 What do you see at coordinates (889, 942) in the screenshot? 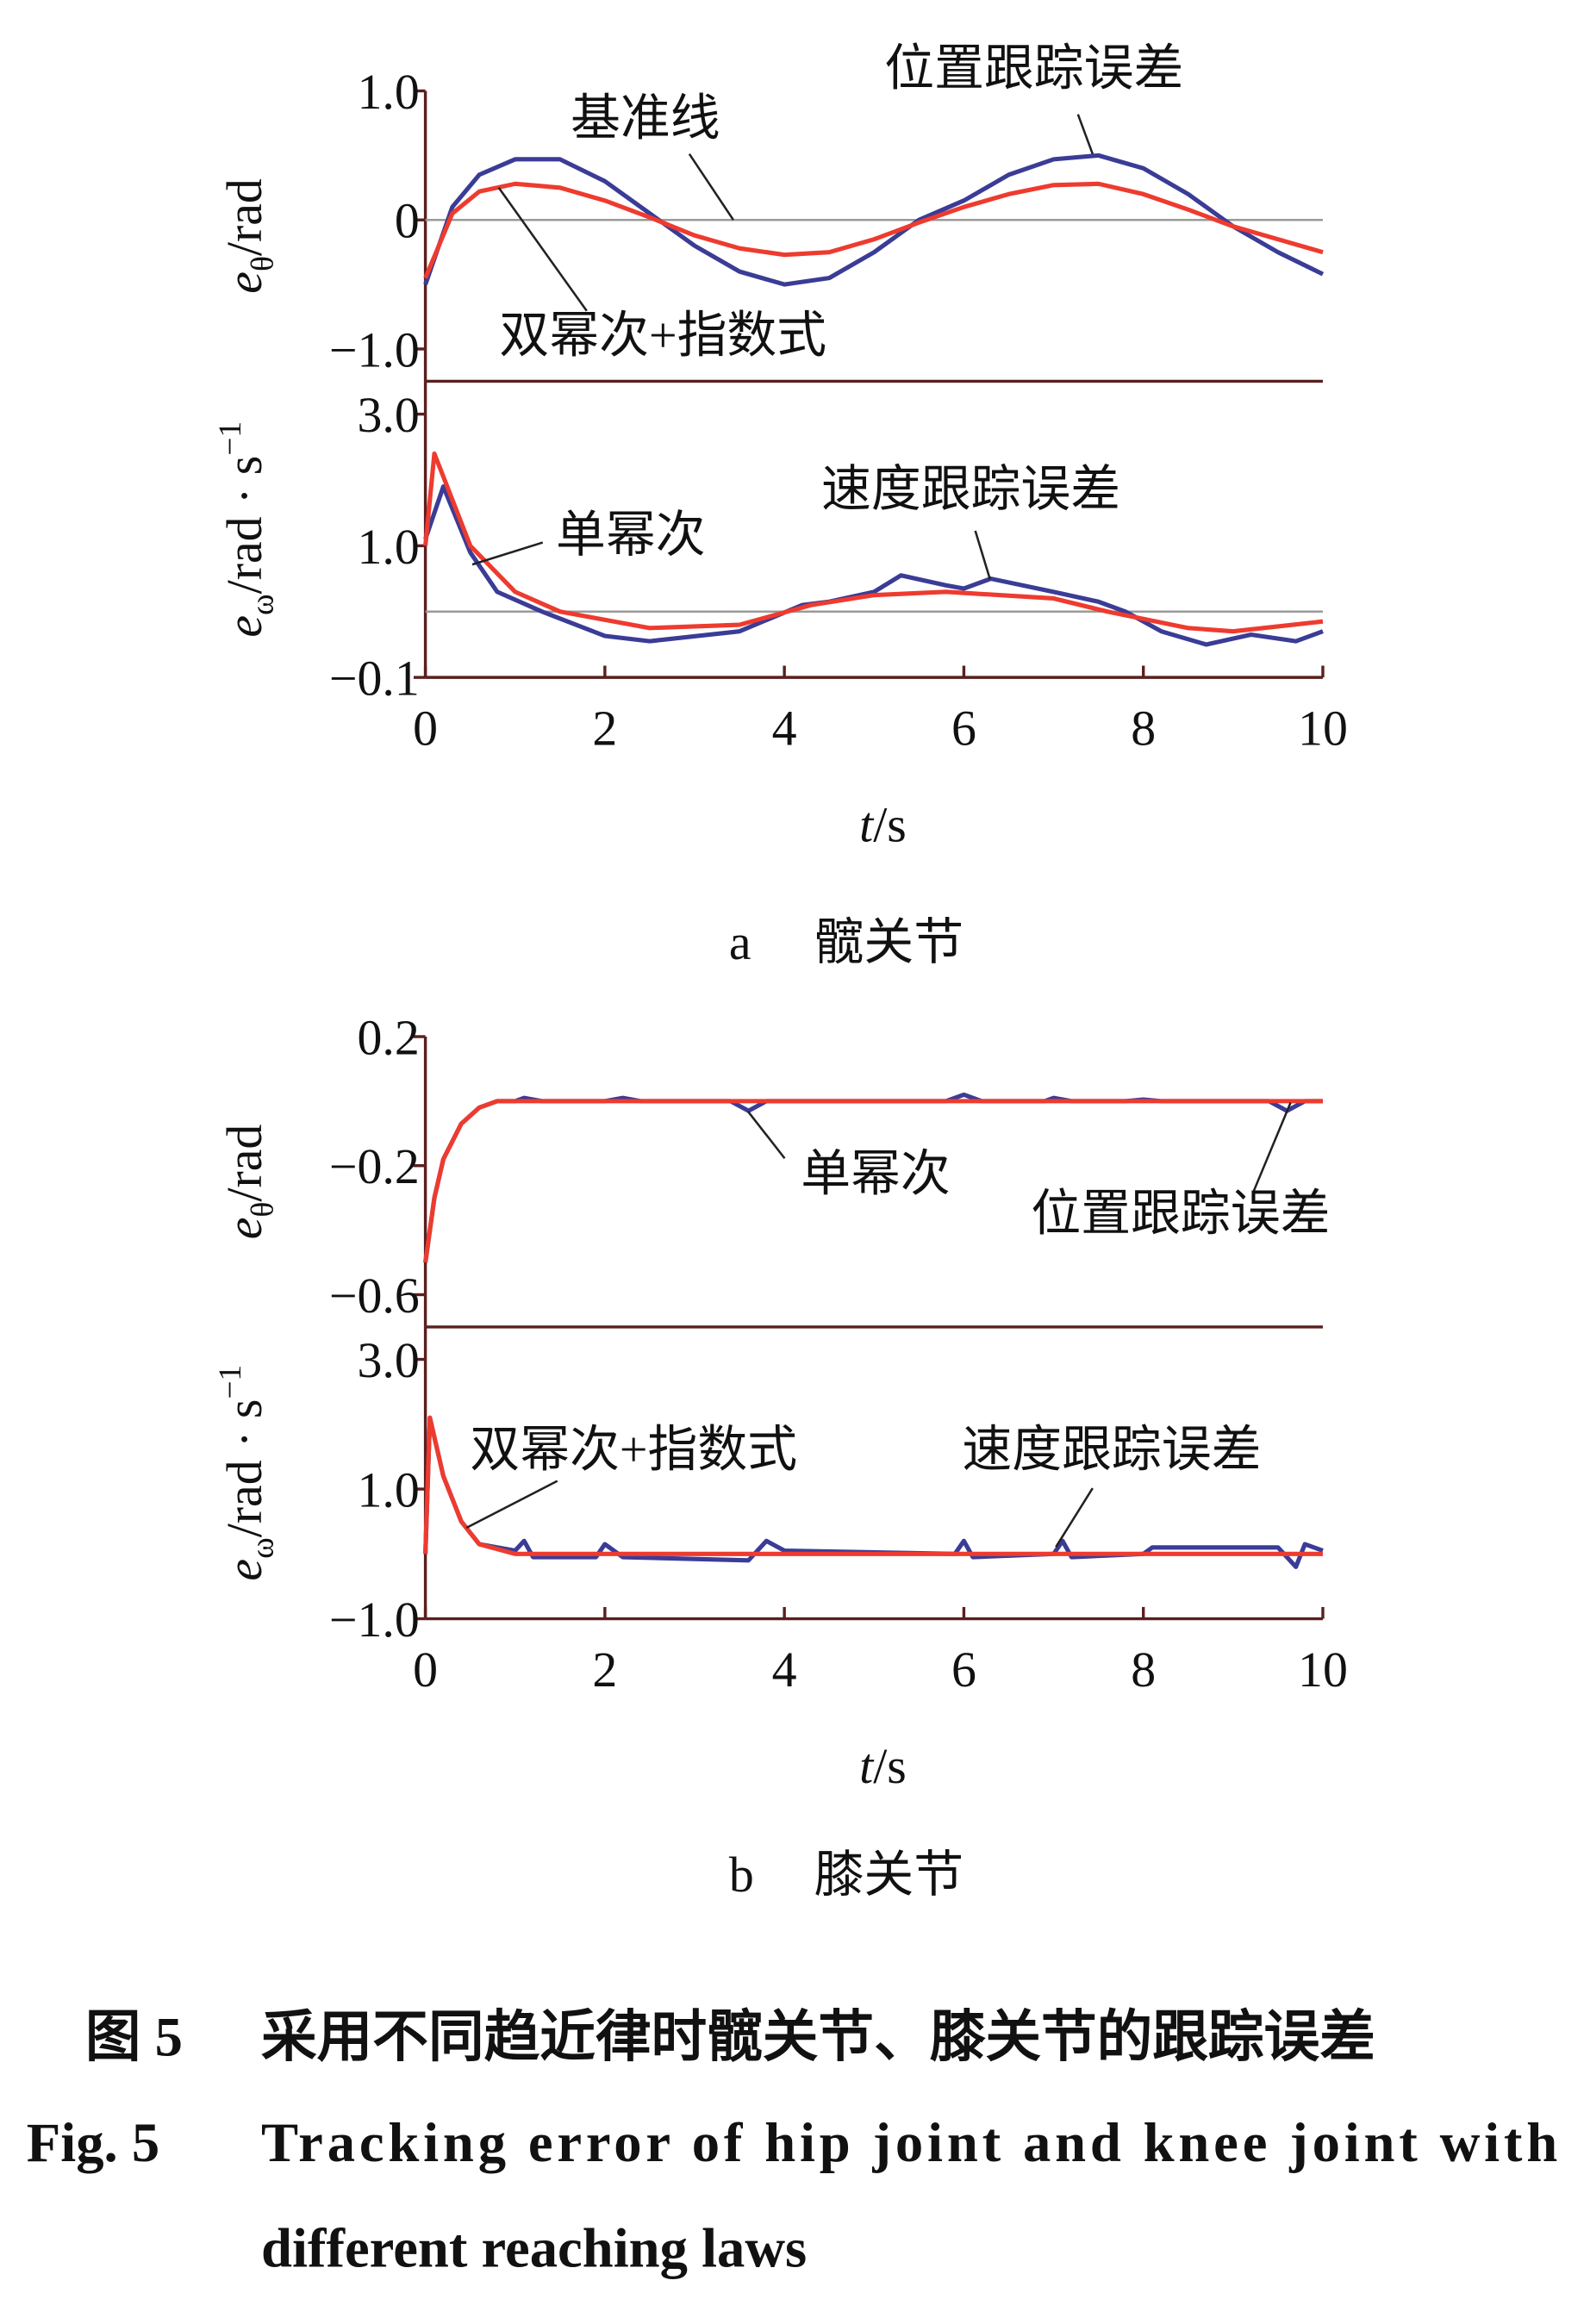
I see `sub-title: 髋关节` at bounding box center [889, 942].